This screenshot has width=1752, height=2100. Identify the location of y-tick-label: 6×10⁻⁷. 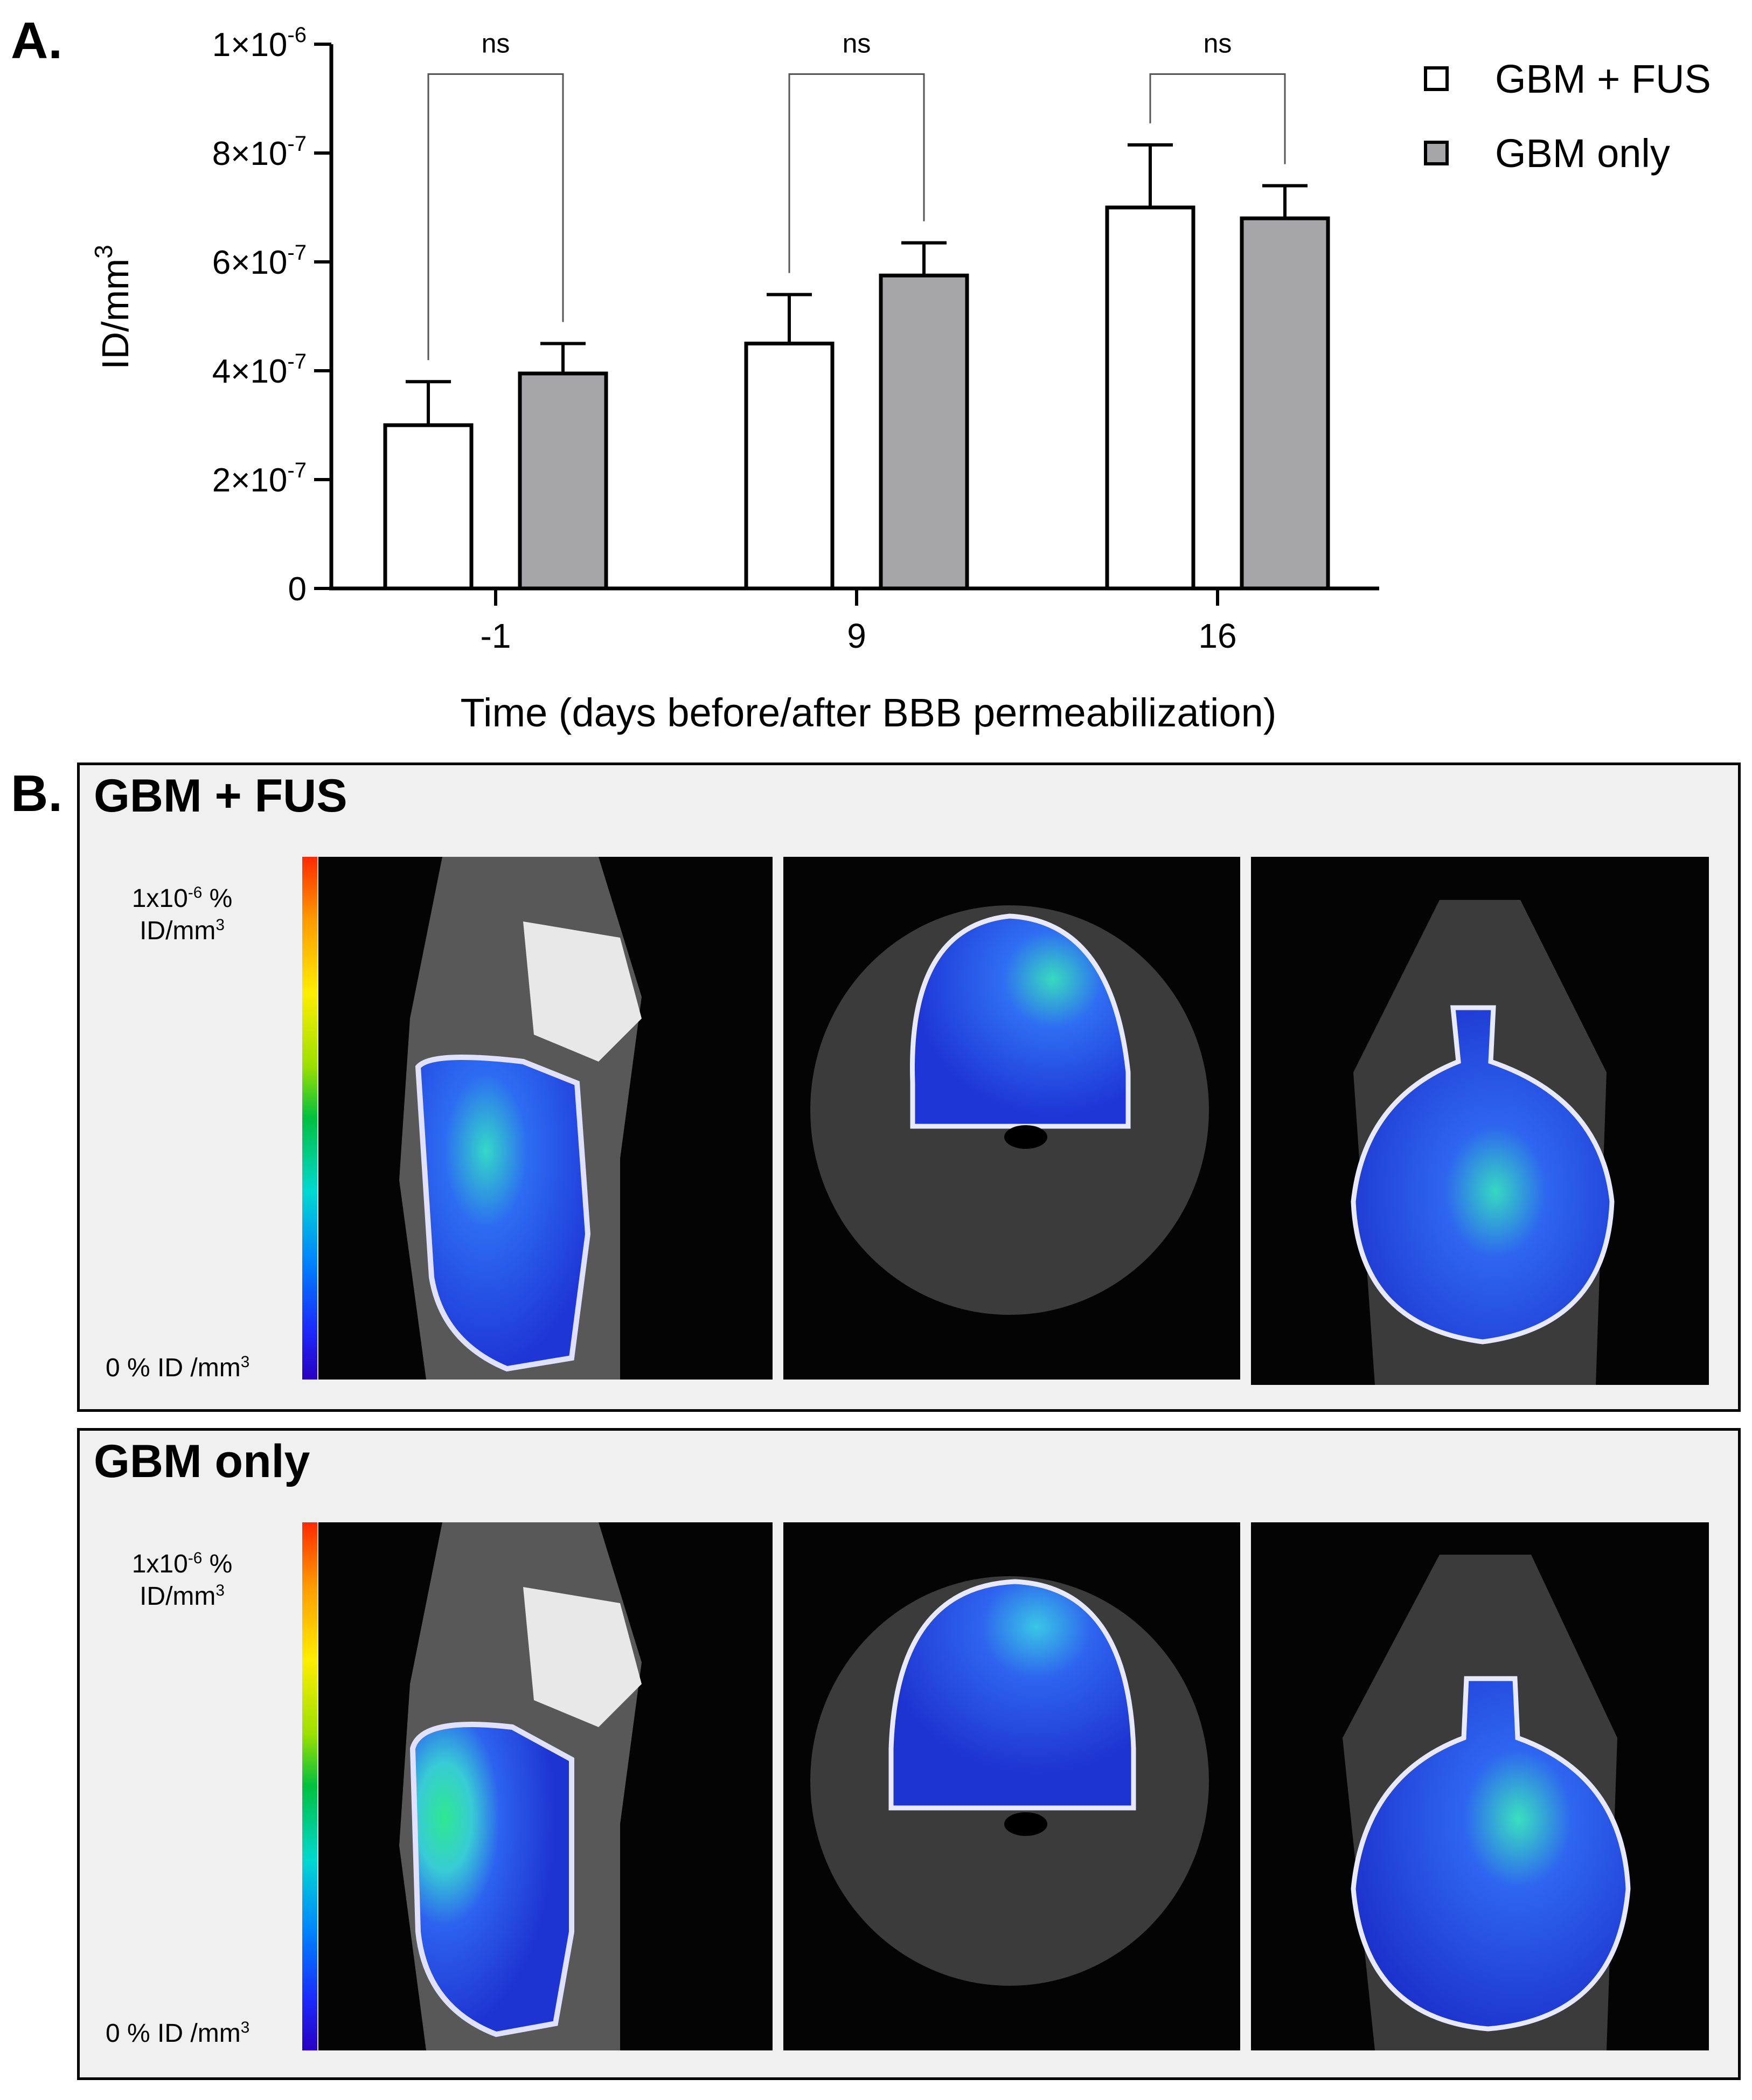
(259, 261).